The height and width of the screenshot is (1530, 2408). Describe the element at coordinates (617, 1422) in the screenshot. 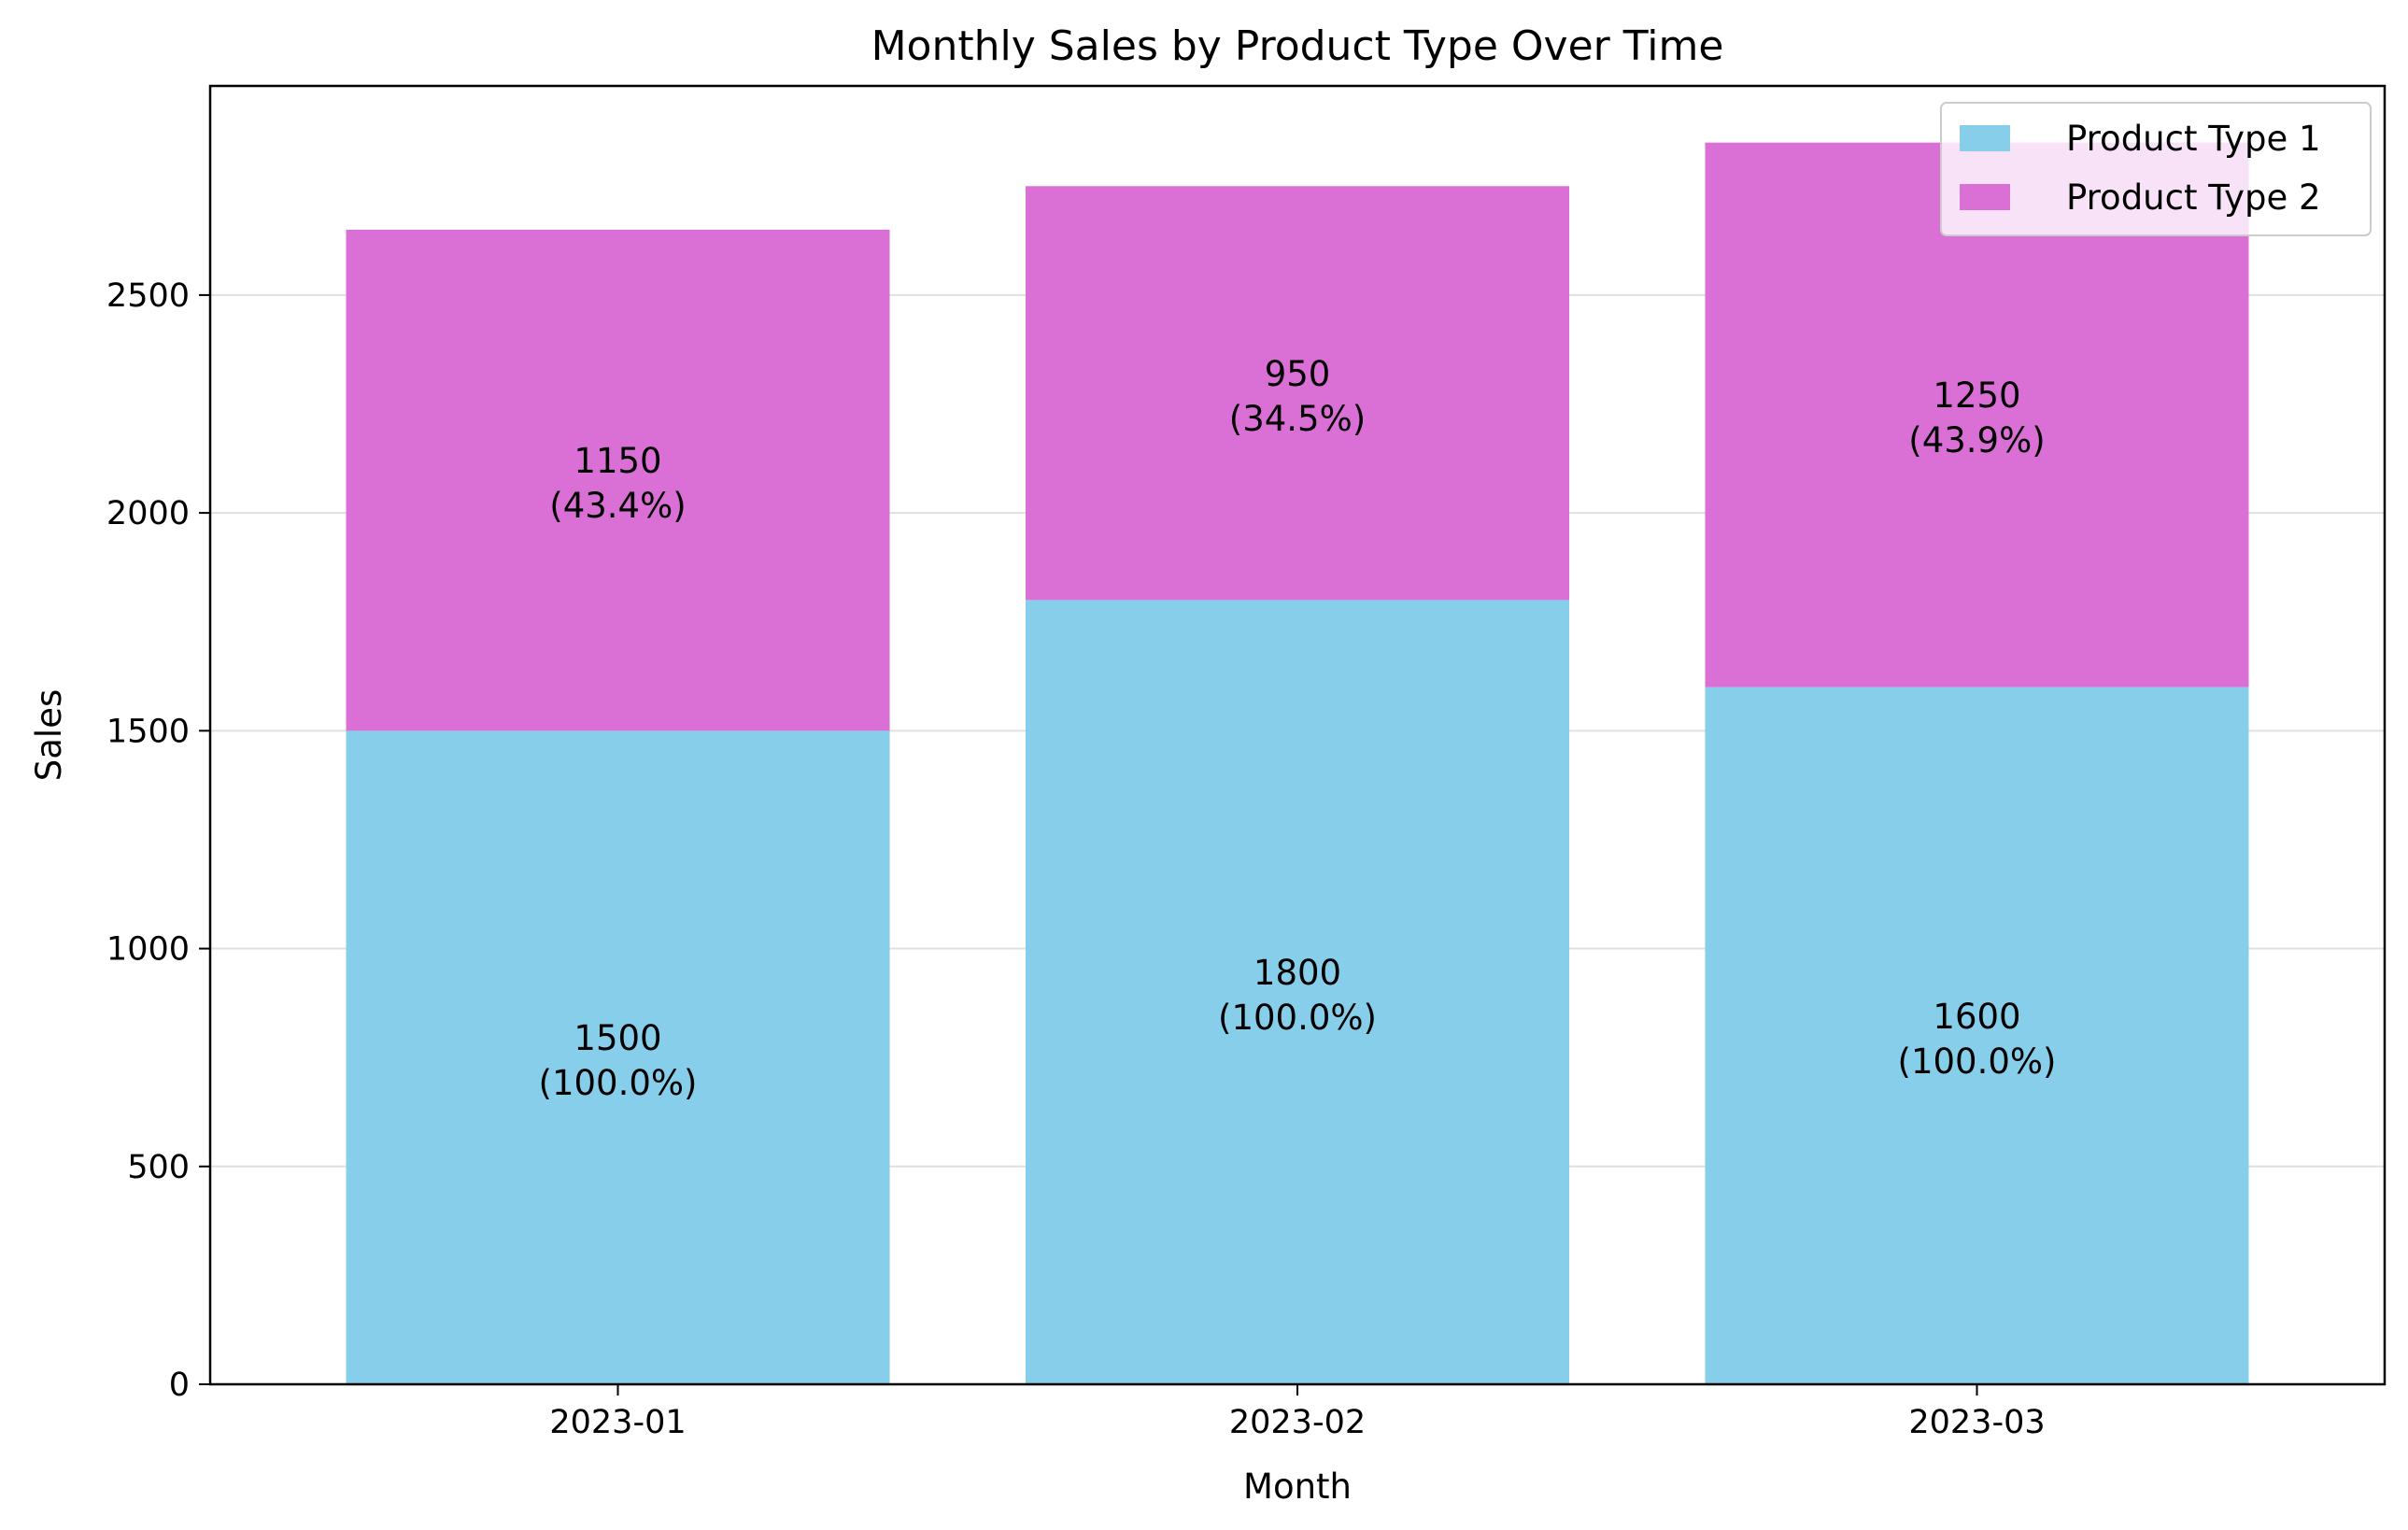

I see `x-tick-label: 2023-01` at that location.